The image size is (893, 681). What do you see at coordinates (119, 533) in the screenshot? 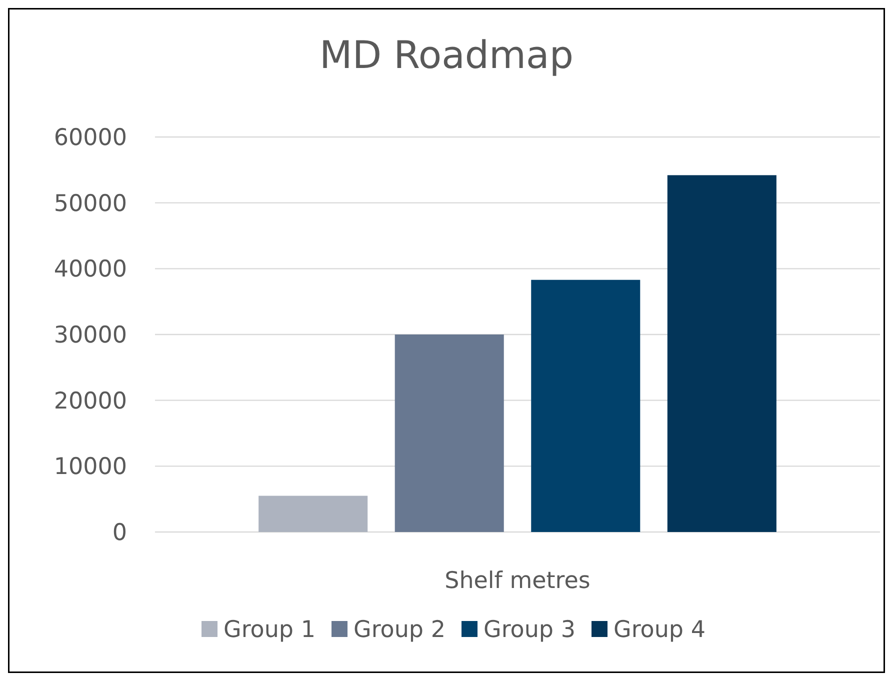
I see `y-tick-label: 0` at bounding box center [119, 533].